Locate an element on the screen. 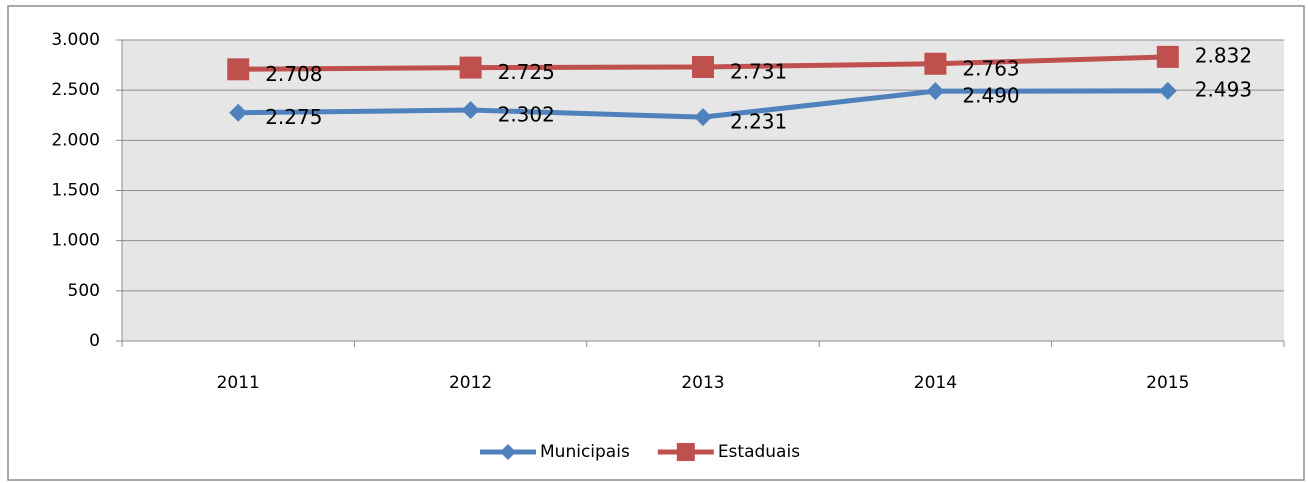 The height and width of the screenshot is (483, 1308). y-tick-label: 500 is located at coordinates (84, 291).